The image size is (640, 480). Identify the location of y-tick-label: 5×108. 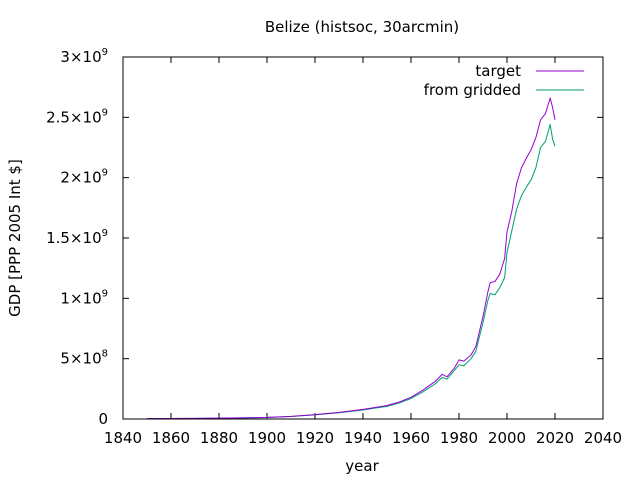
(84, 358).